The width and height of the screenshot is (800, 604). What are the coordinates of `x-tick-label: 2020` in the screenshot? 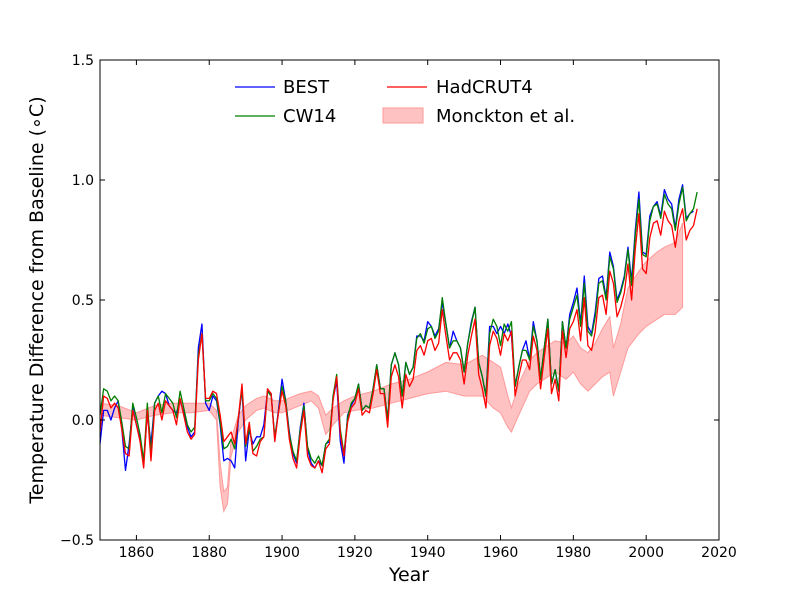 It's located at (719, 553).